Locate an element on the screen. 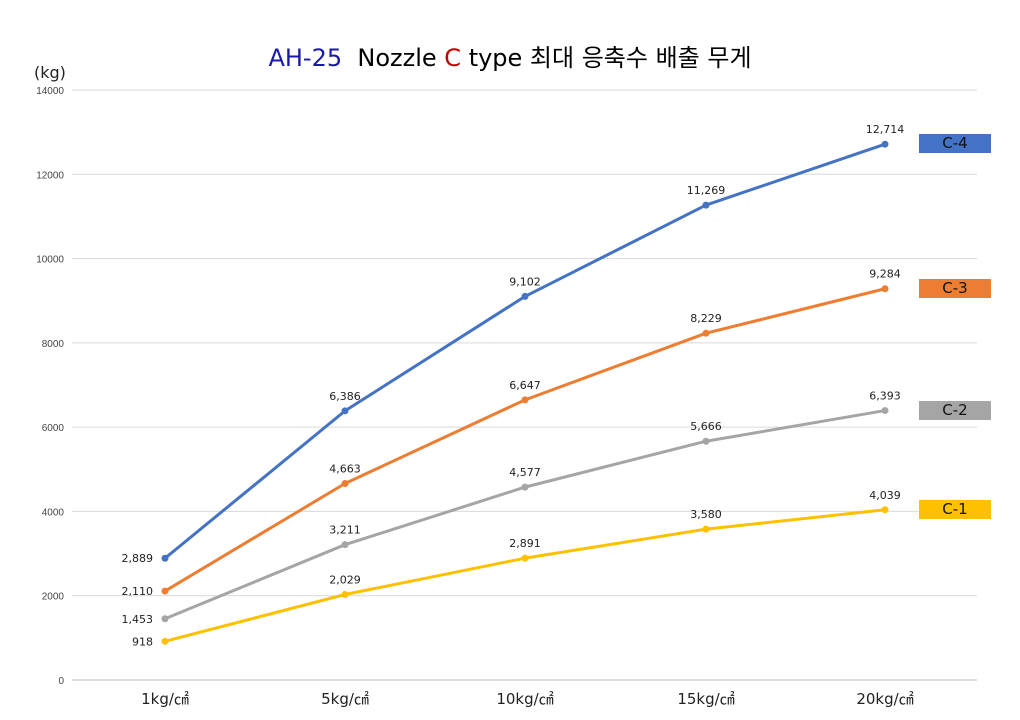 This screenshot has height=720, width=1020. data-label: 11,269 is located at coordinates (706, 190).